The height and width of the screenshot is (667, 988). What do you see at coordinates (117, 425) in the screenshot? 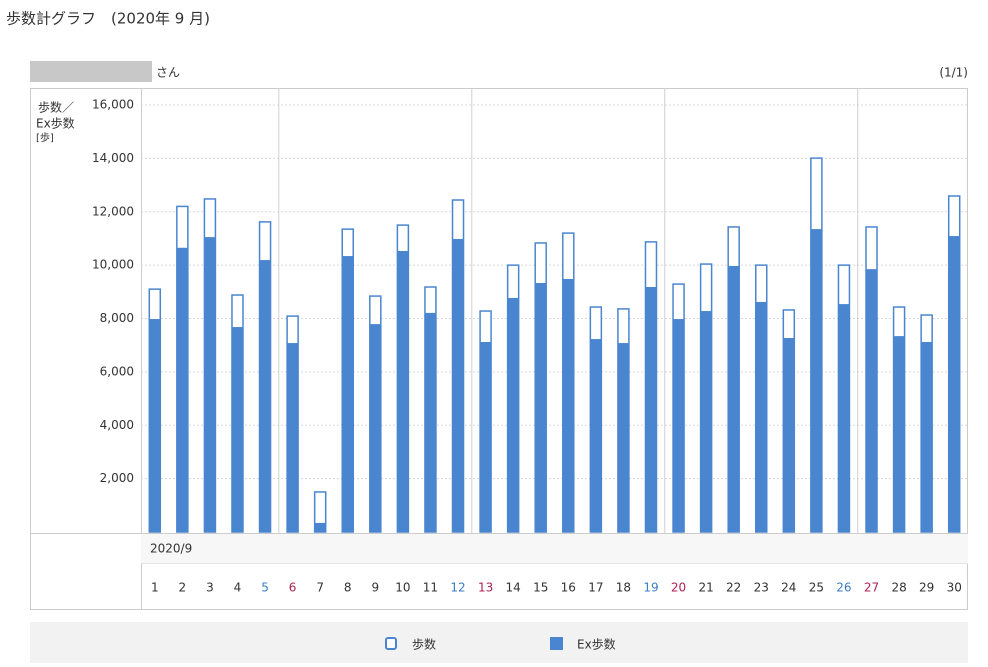
I see `y-tick-label: 4,000` at bounding box center [117, 425].